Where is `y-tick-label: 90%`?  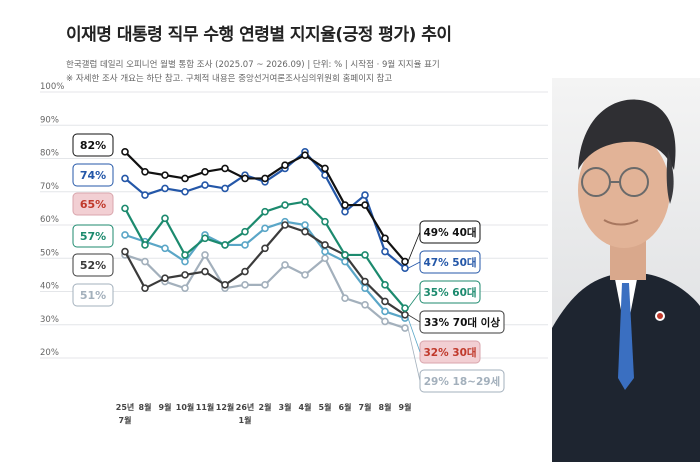
y-tick-label: 90% is located at coordinates (49, 120).